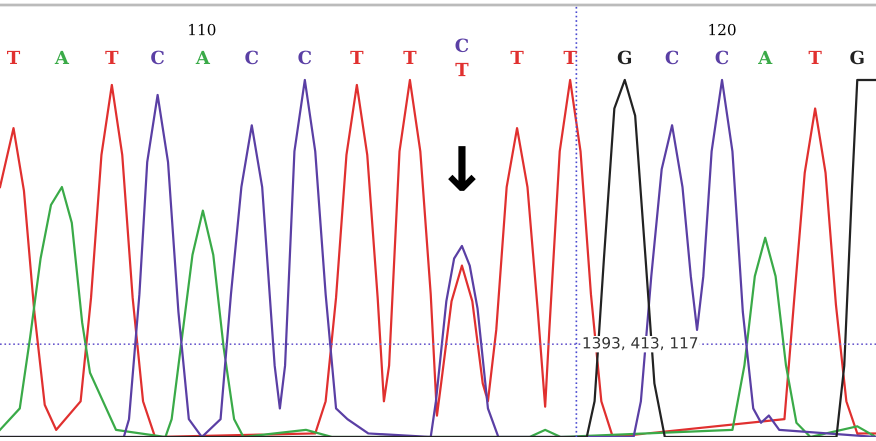 The width and height of the screenshot is (876, 441). What do you see at coordinates (722, 30) in the screenshot?
I see `x-tick-label: 120` at bounding box center [722, 30].